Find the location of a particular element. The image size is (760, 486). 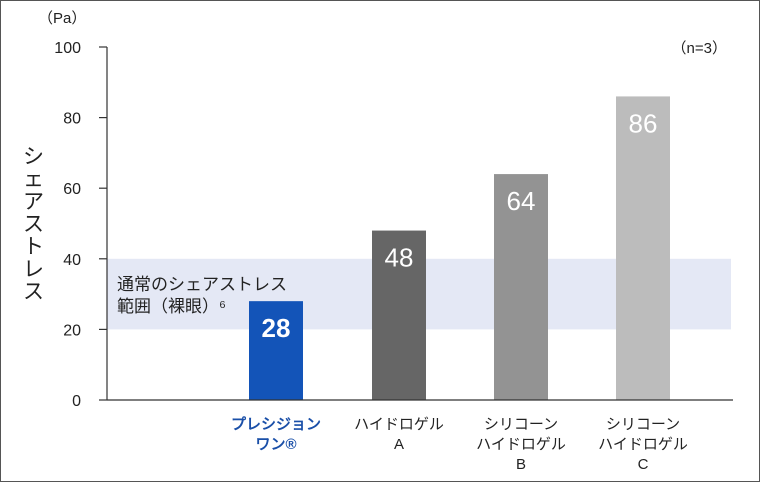

bar-value-label: 48 is located at coordinates (399, 258).